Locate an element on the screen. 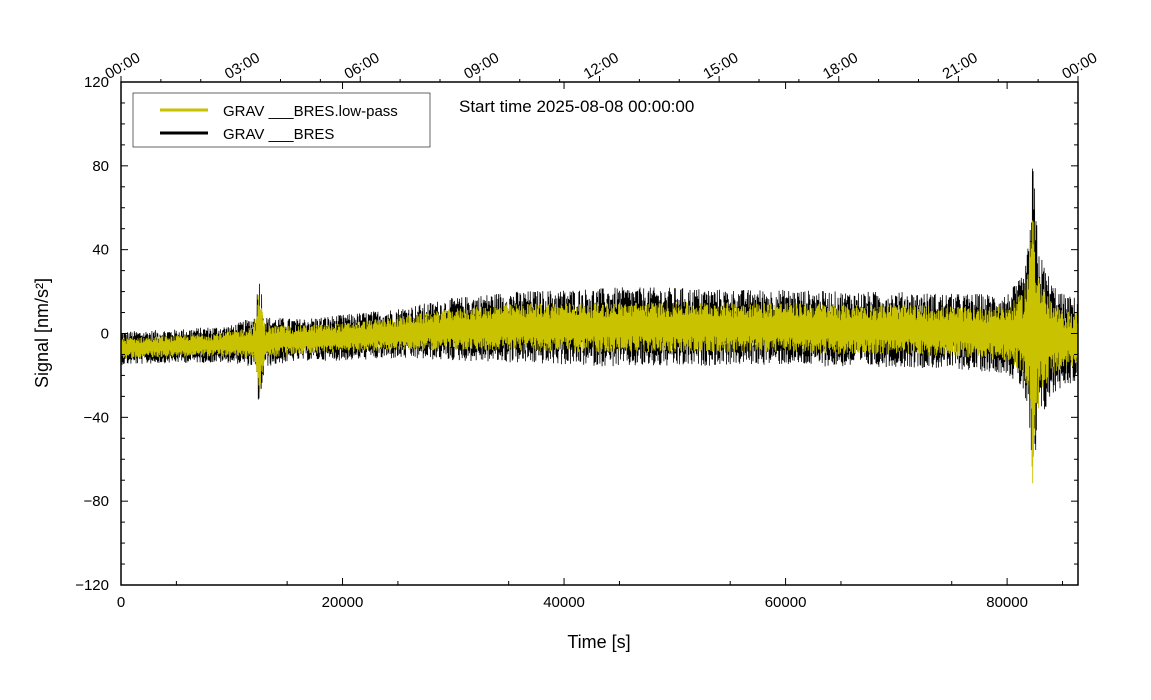 Image resolution: width=1151 pixels, height=700 pixels. y-tick-label: 120 is located at coordinates (96, 82).